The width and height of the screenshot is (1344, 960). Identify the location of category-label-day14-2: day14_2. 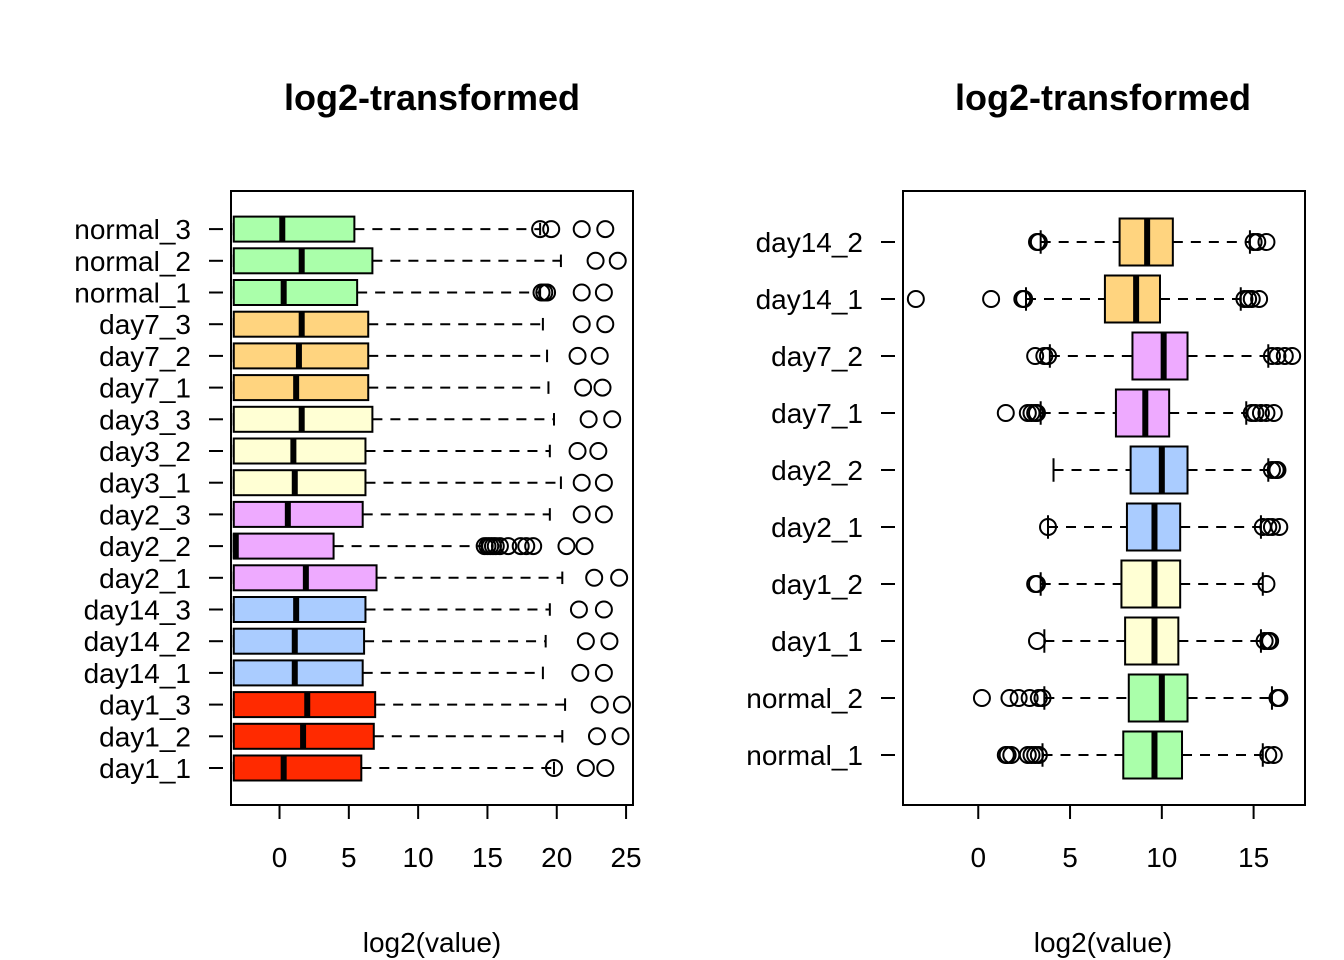
(137, 641).